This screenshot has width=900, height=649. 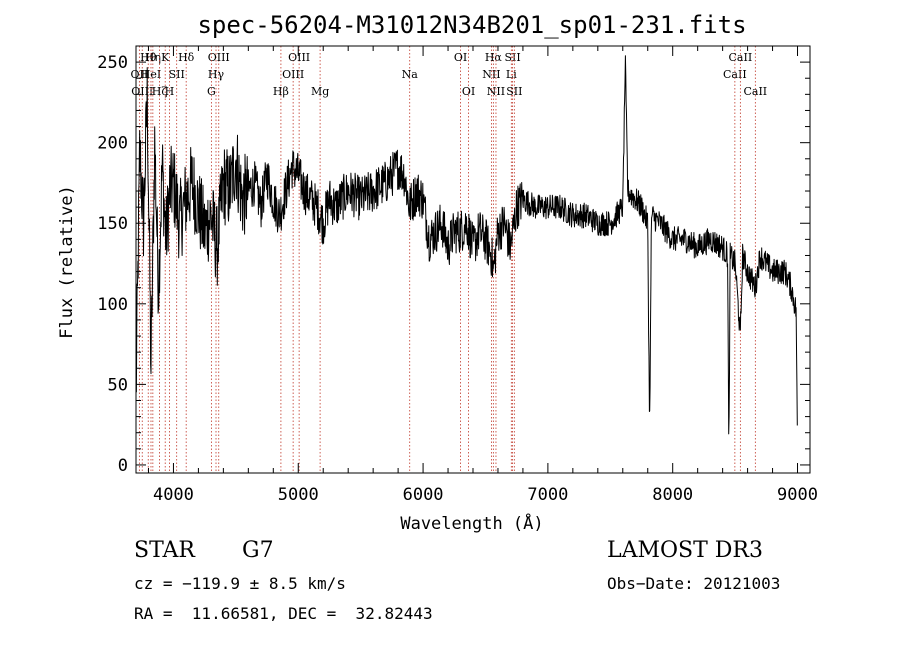 What do you see at coordinates (67, 262) in the screenshot?
I see `y-axis-label: Flux (relative)` at bounding box center [67, 262].